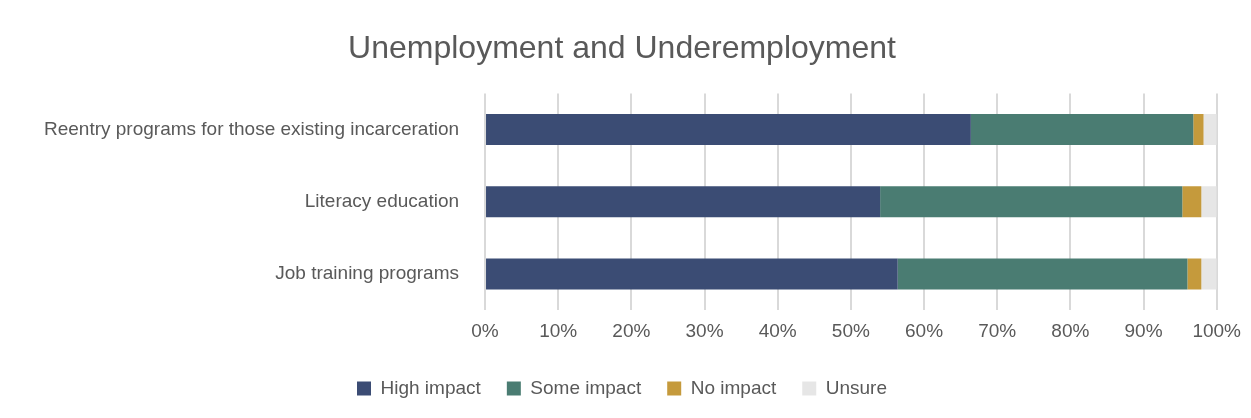  Describe the element at coordinates (631, 330) in the screenshot. I see `x-tick-label: 20%` at that location.